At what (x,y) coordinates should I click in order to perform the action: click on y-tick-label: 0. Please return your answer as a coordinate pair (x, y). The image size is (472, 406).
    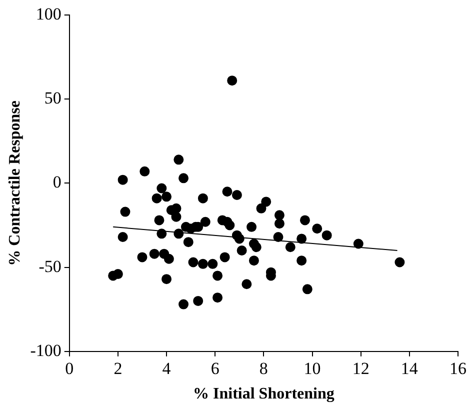
    Looking at the image, I should click on (57, 182).